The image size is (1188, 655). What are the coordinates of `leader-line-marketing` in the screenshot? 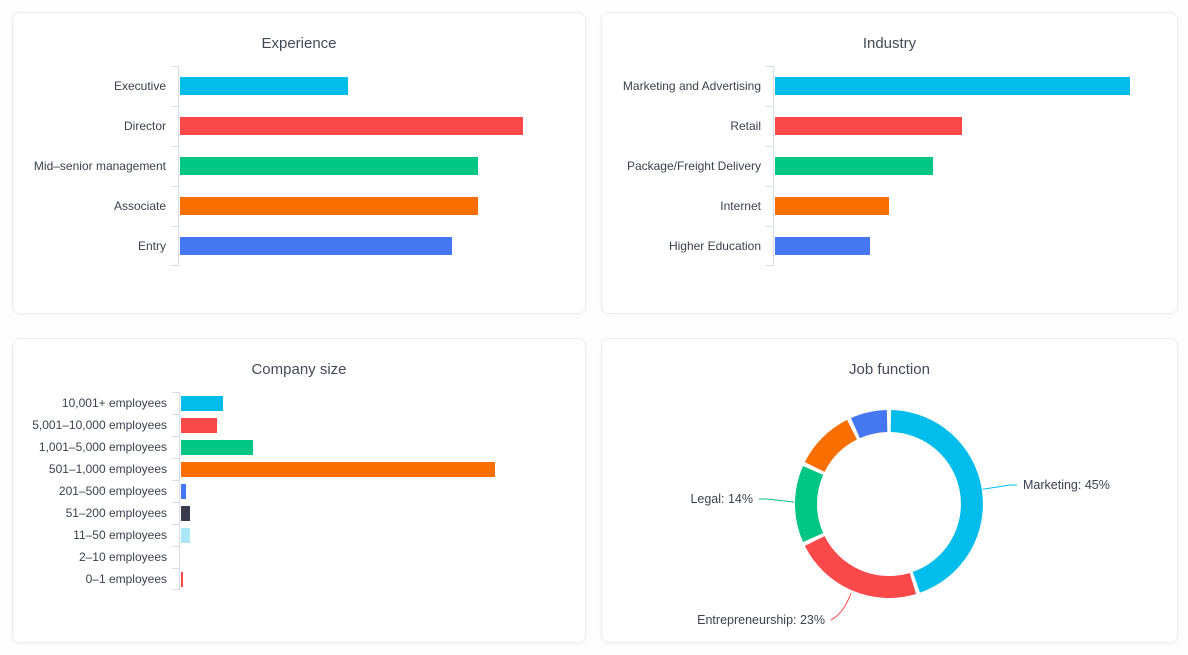 It's located at (999, 487).